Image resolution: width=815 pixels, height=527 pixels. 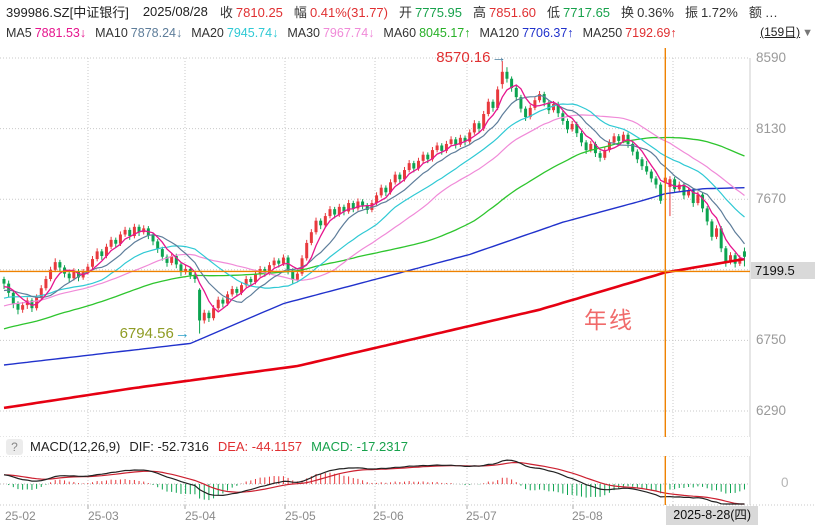 What do you see at coordinates (300, 516) in the screenshot?
I see `x-axis-label: 25-05` at bounding box center [300, 516].